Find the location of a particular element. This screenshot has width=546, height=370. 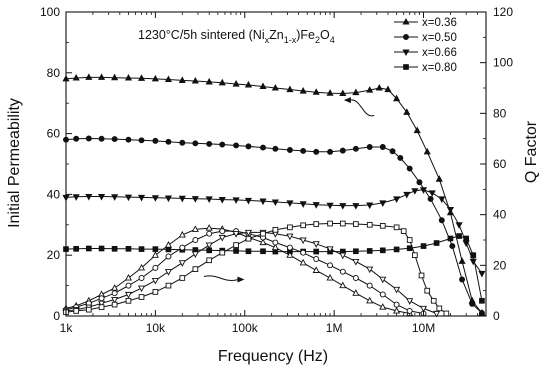

x-tick-label: 100k is located at coordinates (245, 328).